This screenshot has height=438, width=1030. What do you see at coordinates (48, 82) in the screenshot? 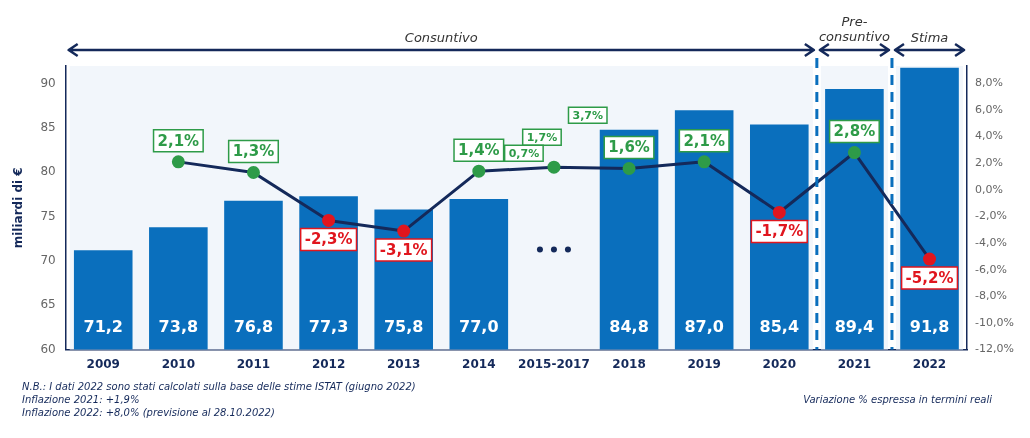
I see `y-tick-label: 90` at bounding box center [48, 82].